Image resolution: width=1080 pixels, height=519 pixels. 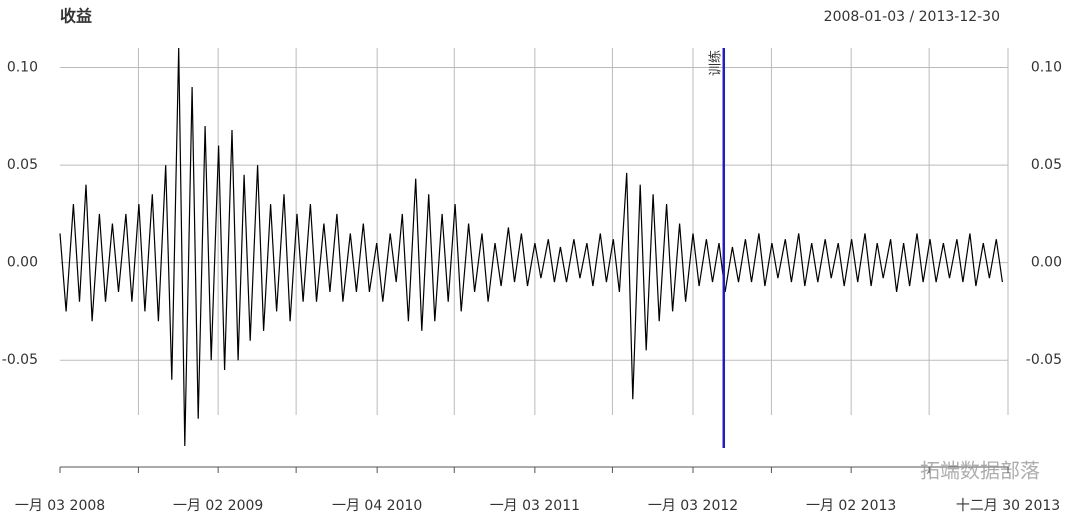 What do you see at coordinates (980, 471) in the screenshot?
I see `watermark: 拓端数据部落` at bounding box center [980, 471].